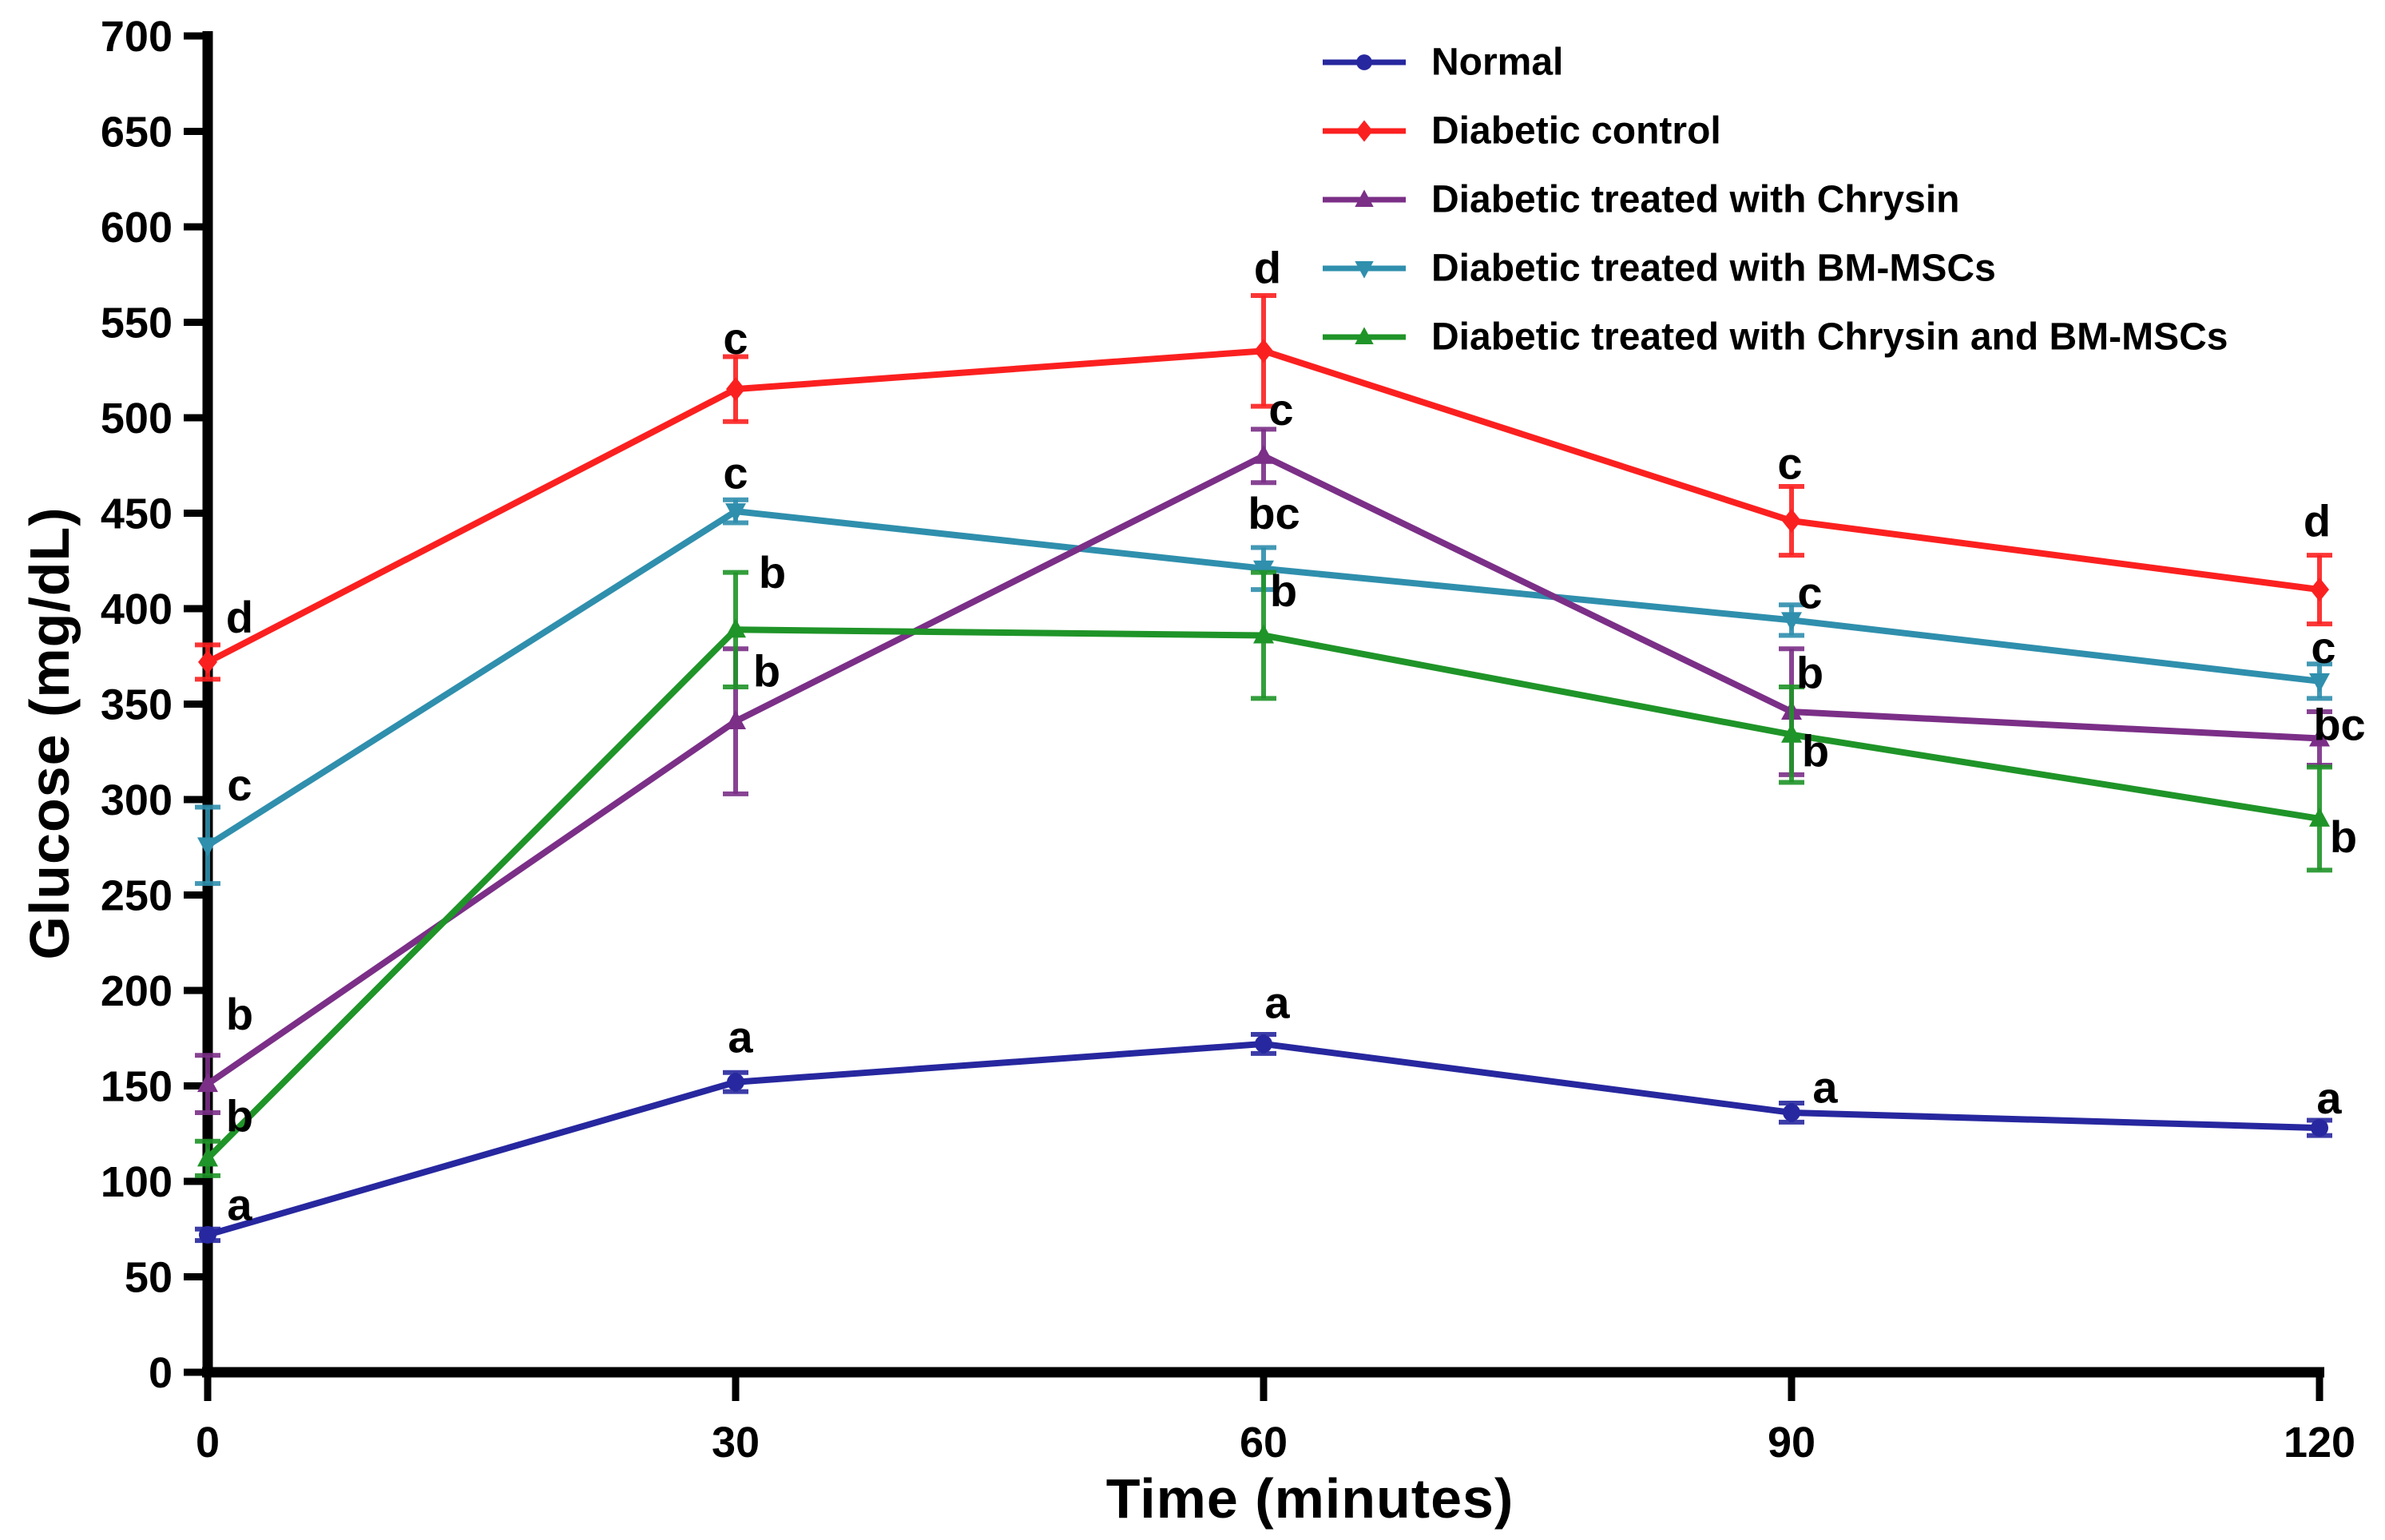  Describe the element at coordinates (137, 800) in the screenshot. I see `y-tick-label: 300` at that location.